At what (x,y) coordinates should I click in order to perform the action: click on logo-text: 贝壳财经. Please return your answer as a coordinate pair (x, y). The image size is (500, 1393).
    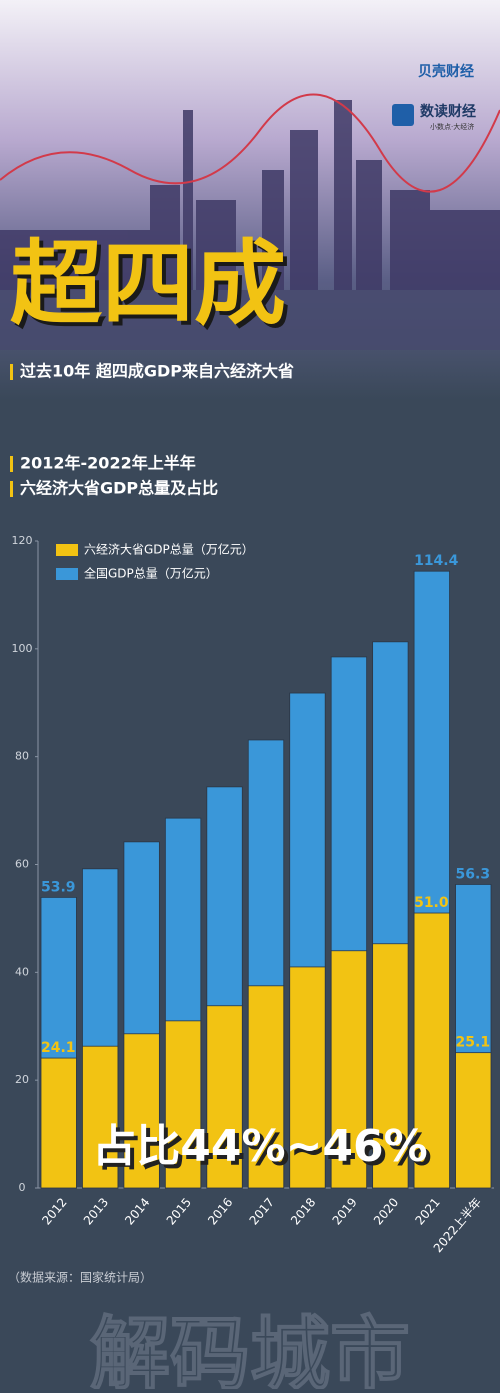
    Looking at the image, I should click on (446, 71).